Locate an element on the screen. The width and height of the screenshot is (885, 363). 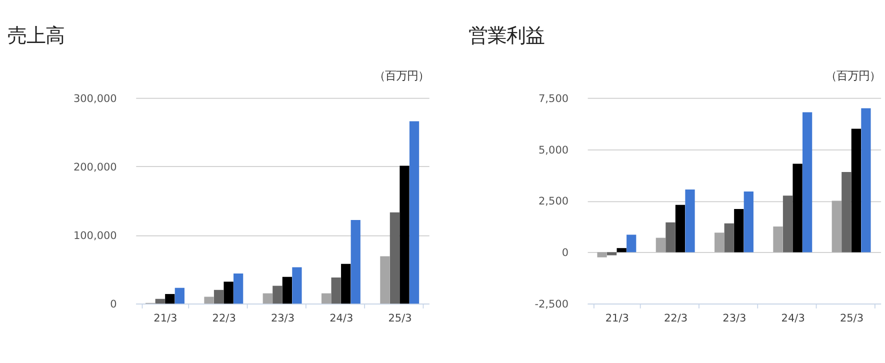
y-tick-label: 300,000 is located at coordinates (95, 98).